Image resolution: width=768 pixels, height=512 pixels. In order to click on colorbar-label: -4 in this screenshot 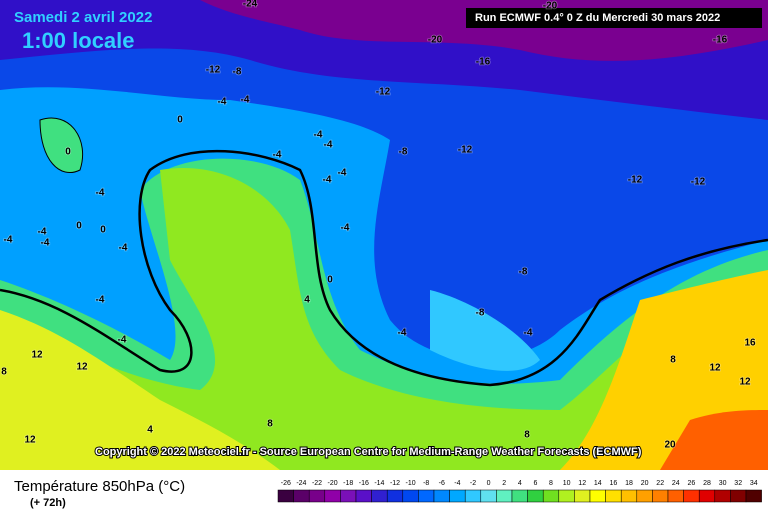, I will do `click(457, 483)`.